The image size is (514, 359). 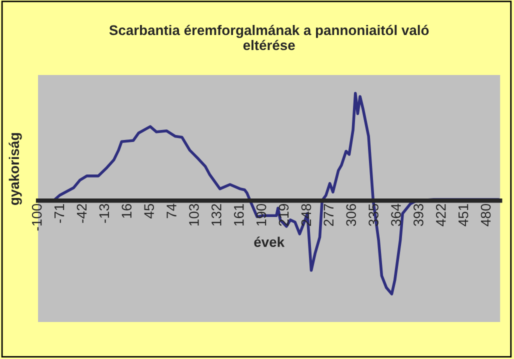 I want to click on x-tick-label: 45, so click(x=149, y=211).